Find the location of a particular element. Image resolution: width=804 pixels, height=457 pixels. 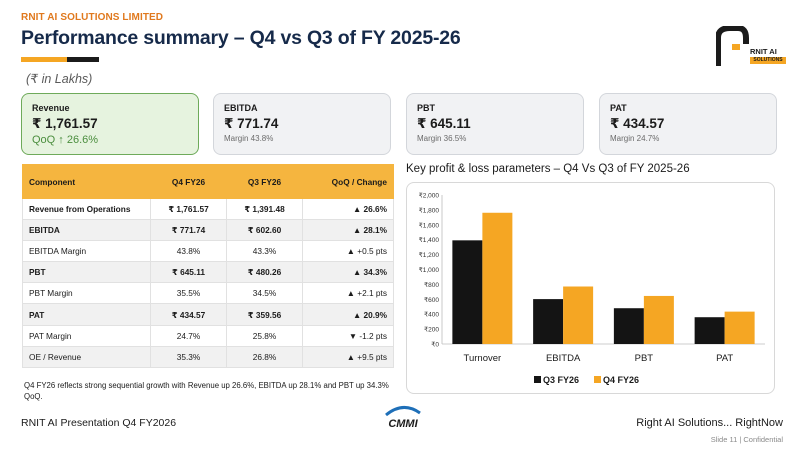

x-tick-label: EBITDA is located at coordinates (563, 358).